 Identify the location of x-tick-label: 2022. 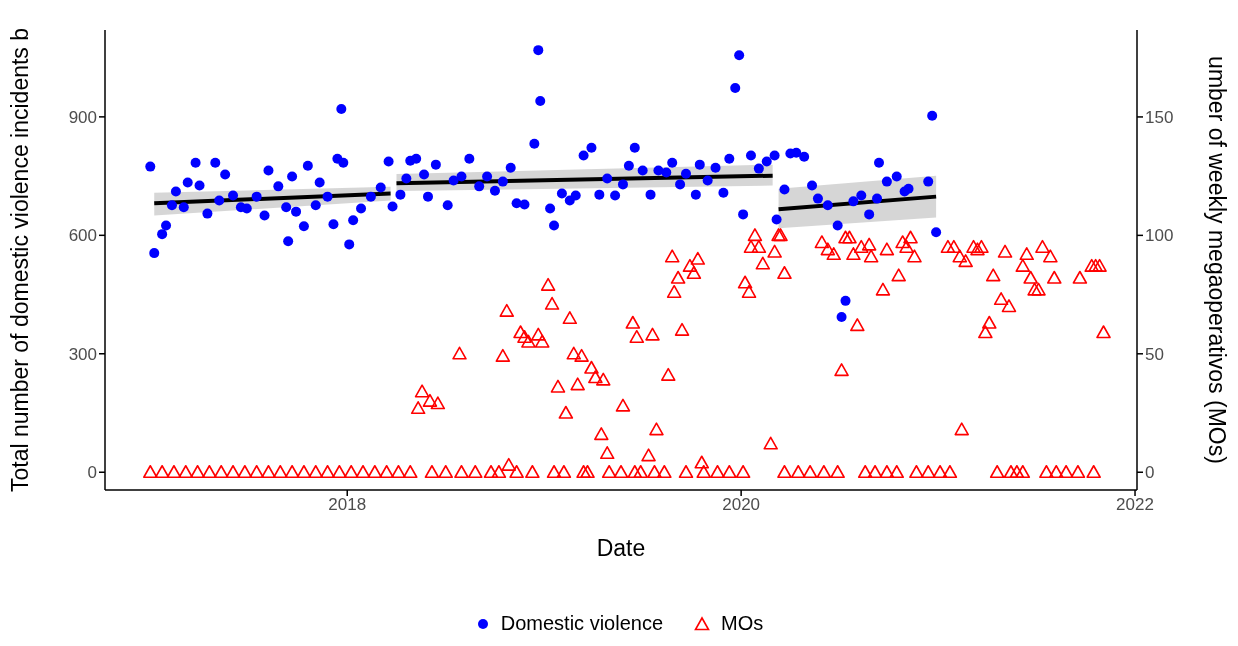
(1135, 505).